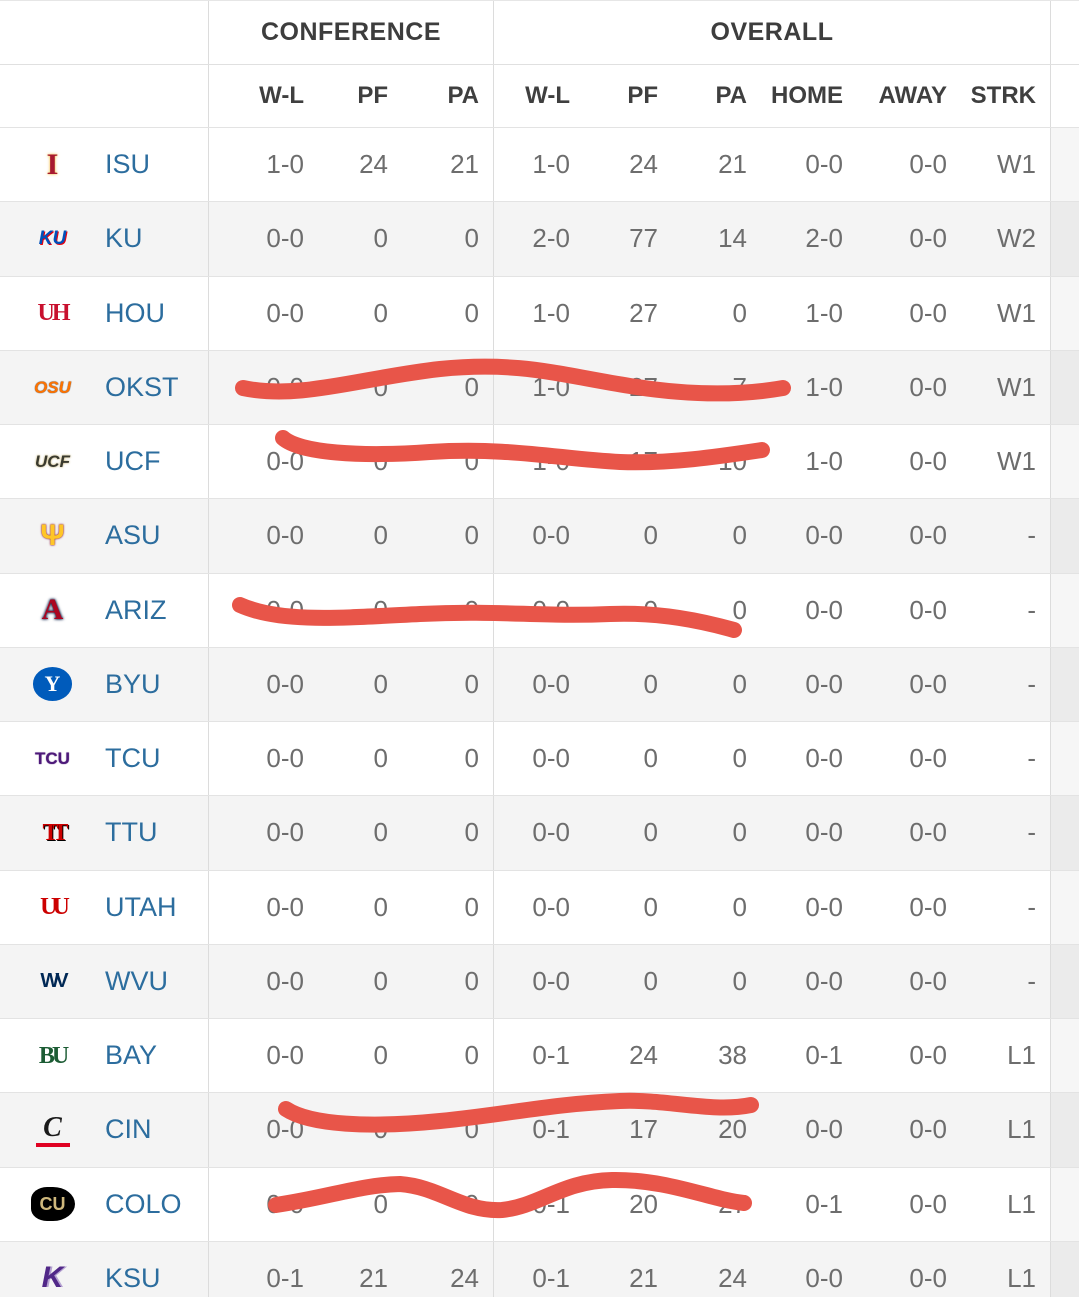 This screenshot has width=1079, height=1297. Describe the element at coordinates (539, 1203) in the screenshot. I see `team-row: CU COLO 0-0 0 0 0-1 20 27 0-1 0-0 L1` at that location.